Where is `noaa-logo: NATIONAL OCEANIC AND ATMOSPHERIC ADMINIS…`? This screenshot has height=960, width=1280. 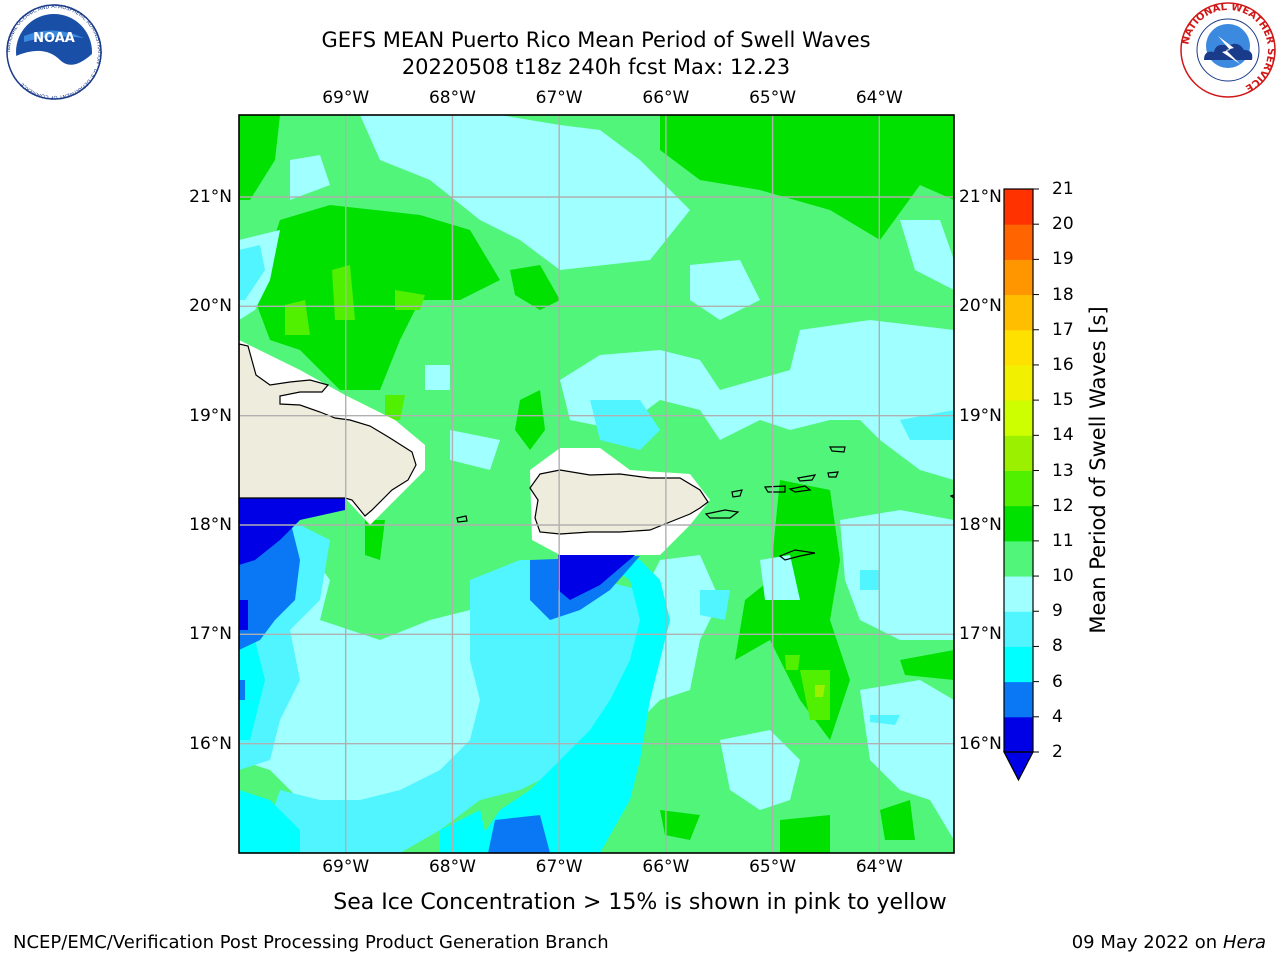 noaa-logo: NATIONAL OCEANIC AND ATMOSPHERIC ADMINIS… is located at coordinates (54, 52).